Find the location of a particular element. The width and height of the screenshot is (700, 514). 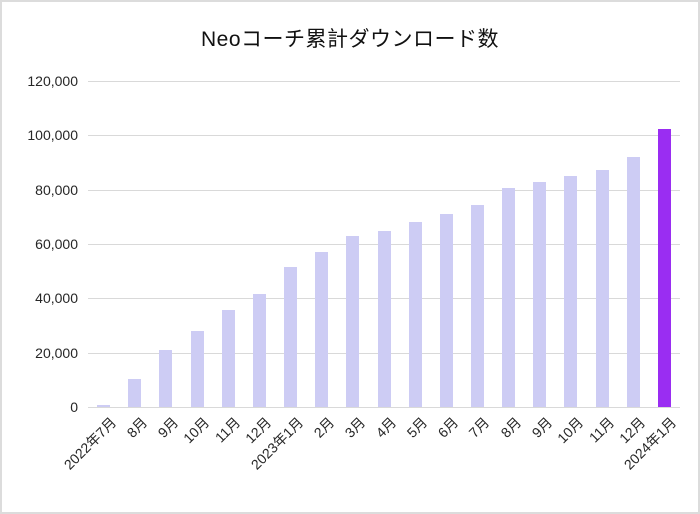

y-axis-label: 40,000 is located at coordinates (56, 298).